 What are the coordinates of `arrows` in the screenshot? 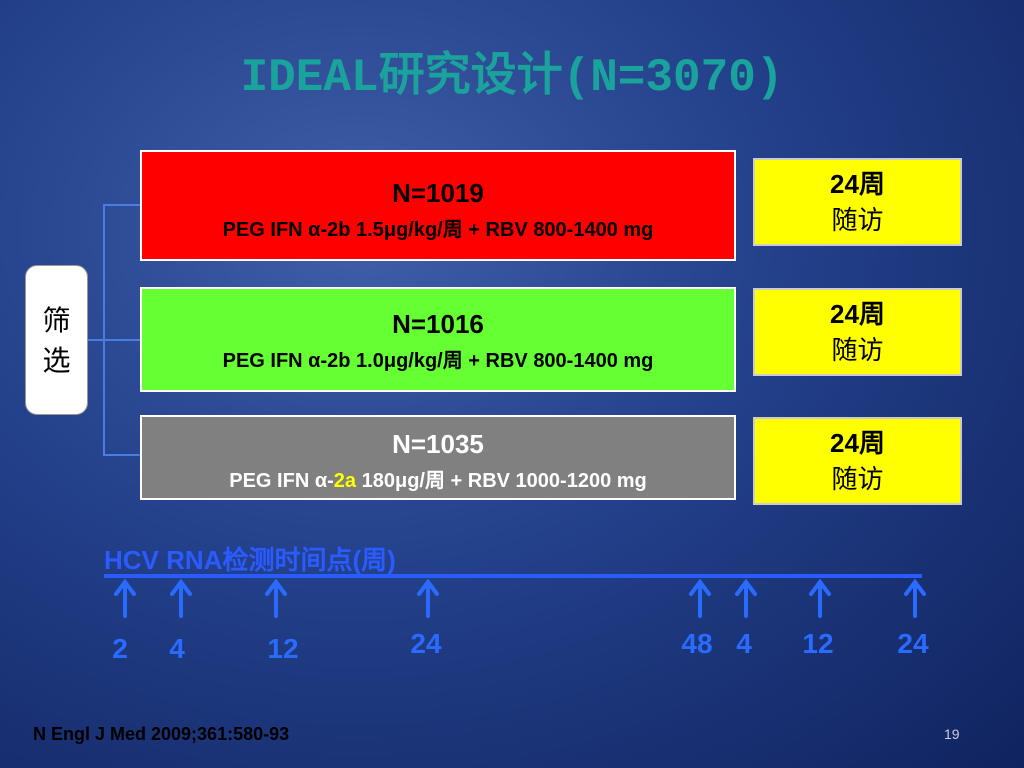 It's located at (520, 598).